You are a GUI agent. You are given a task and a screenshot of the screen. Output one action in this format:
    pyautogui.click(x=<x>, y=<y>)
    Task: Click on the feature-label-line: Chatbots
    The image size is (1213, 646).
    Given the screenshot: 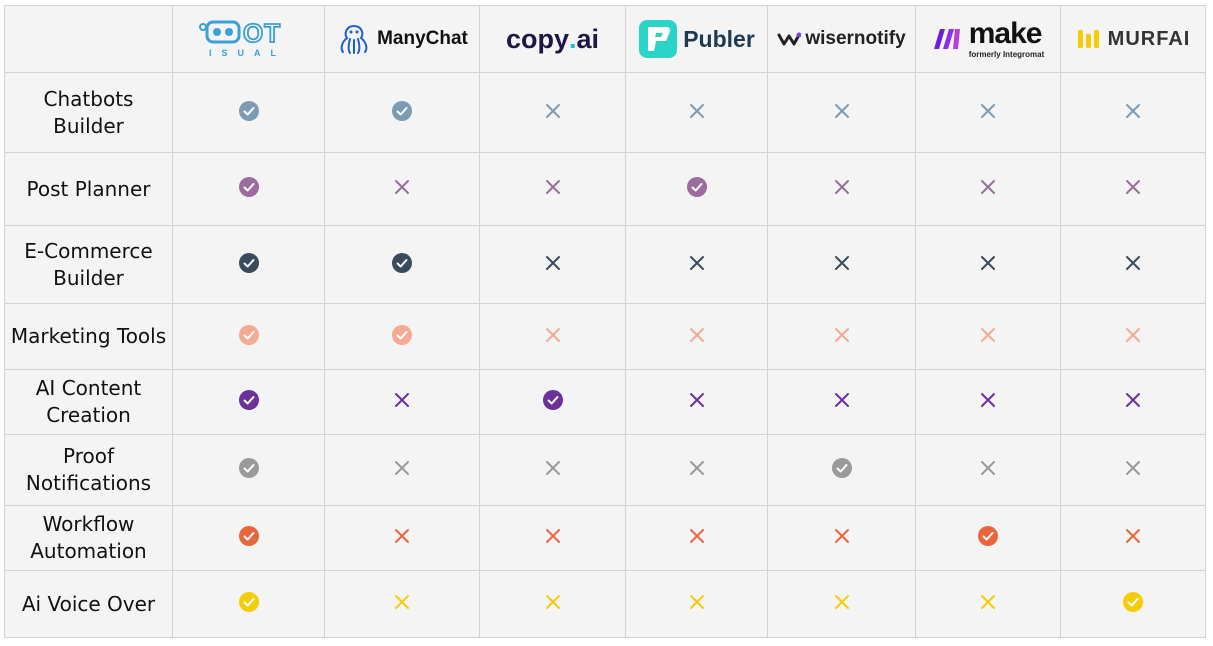 What is the action you would take?
    pyautogui.click(x=88, y=98)
    